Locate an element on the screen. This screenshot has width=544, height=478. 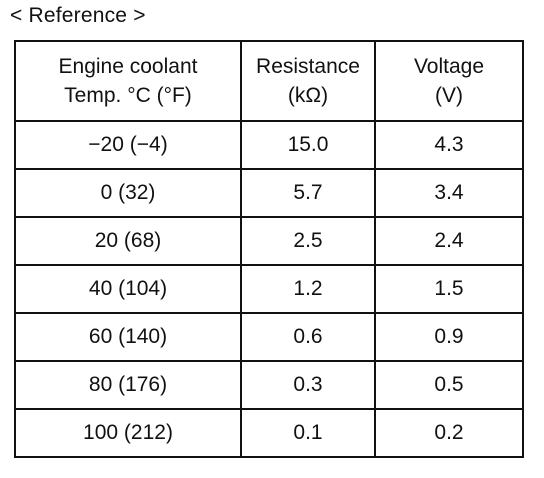
header-voltage: Voltage (V) is located at coordinates (449, 81).